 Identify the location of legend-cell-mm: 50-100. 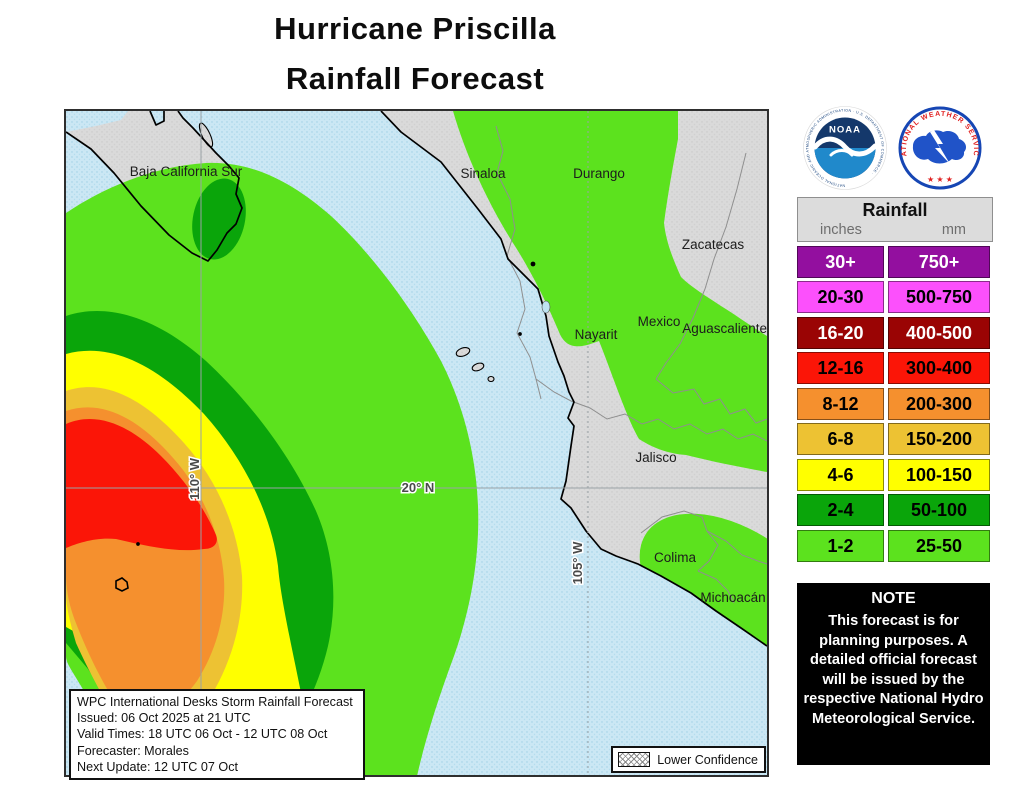
(939, 510).